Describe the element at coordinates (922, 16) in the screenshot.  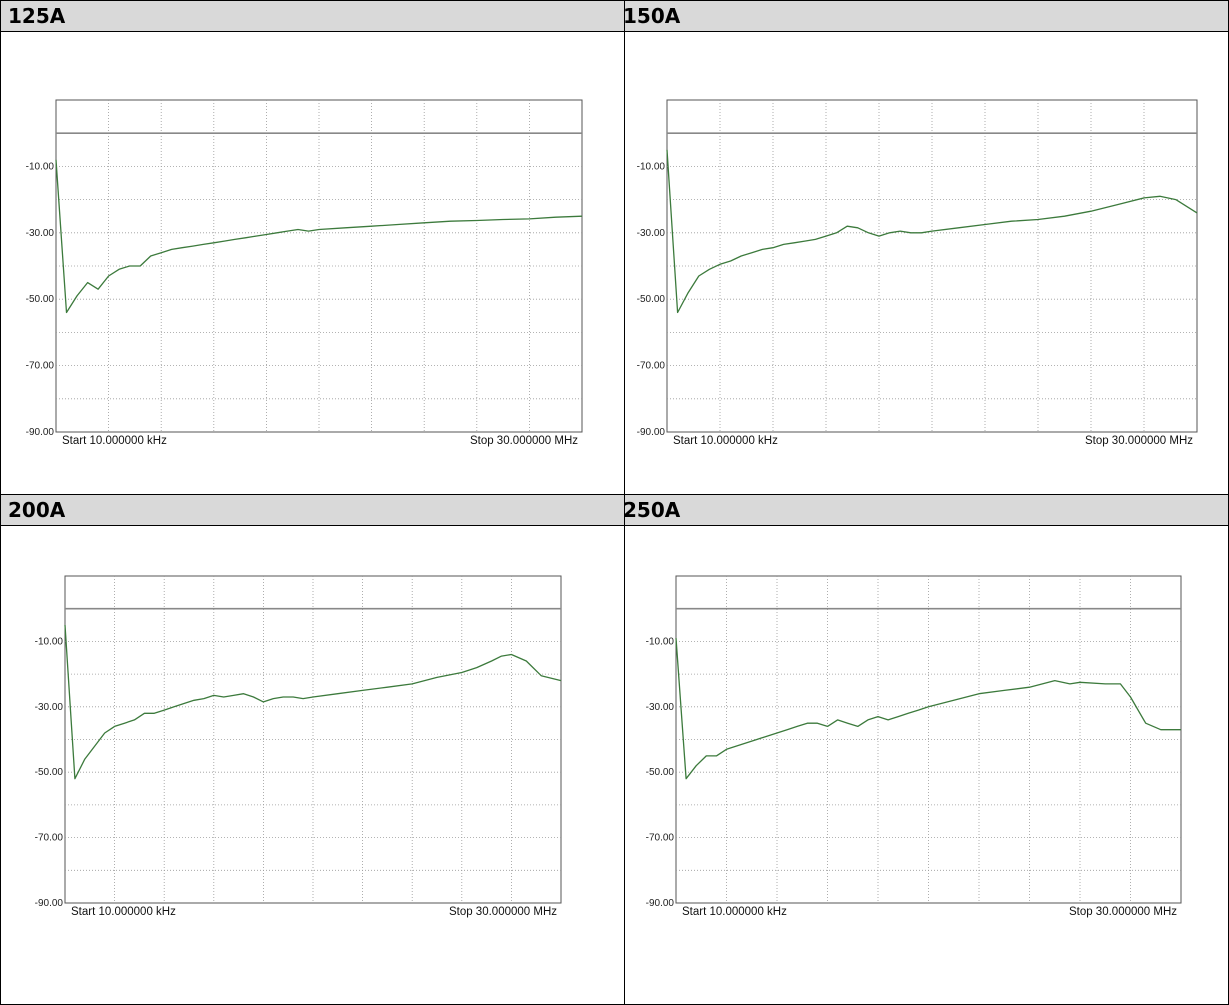
I see `panel-header: 150A` at that location.